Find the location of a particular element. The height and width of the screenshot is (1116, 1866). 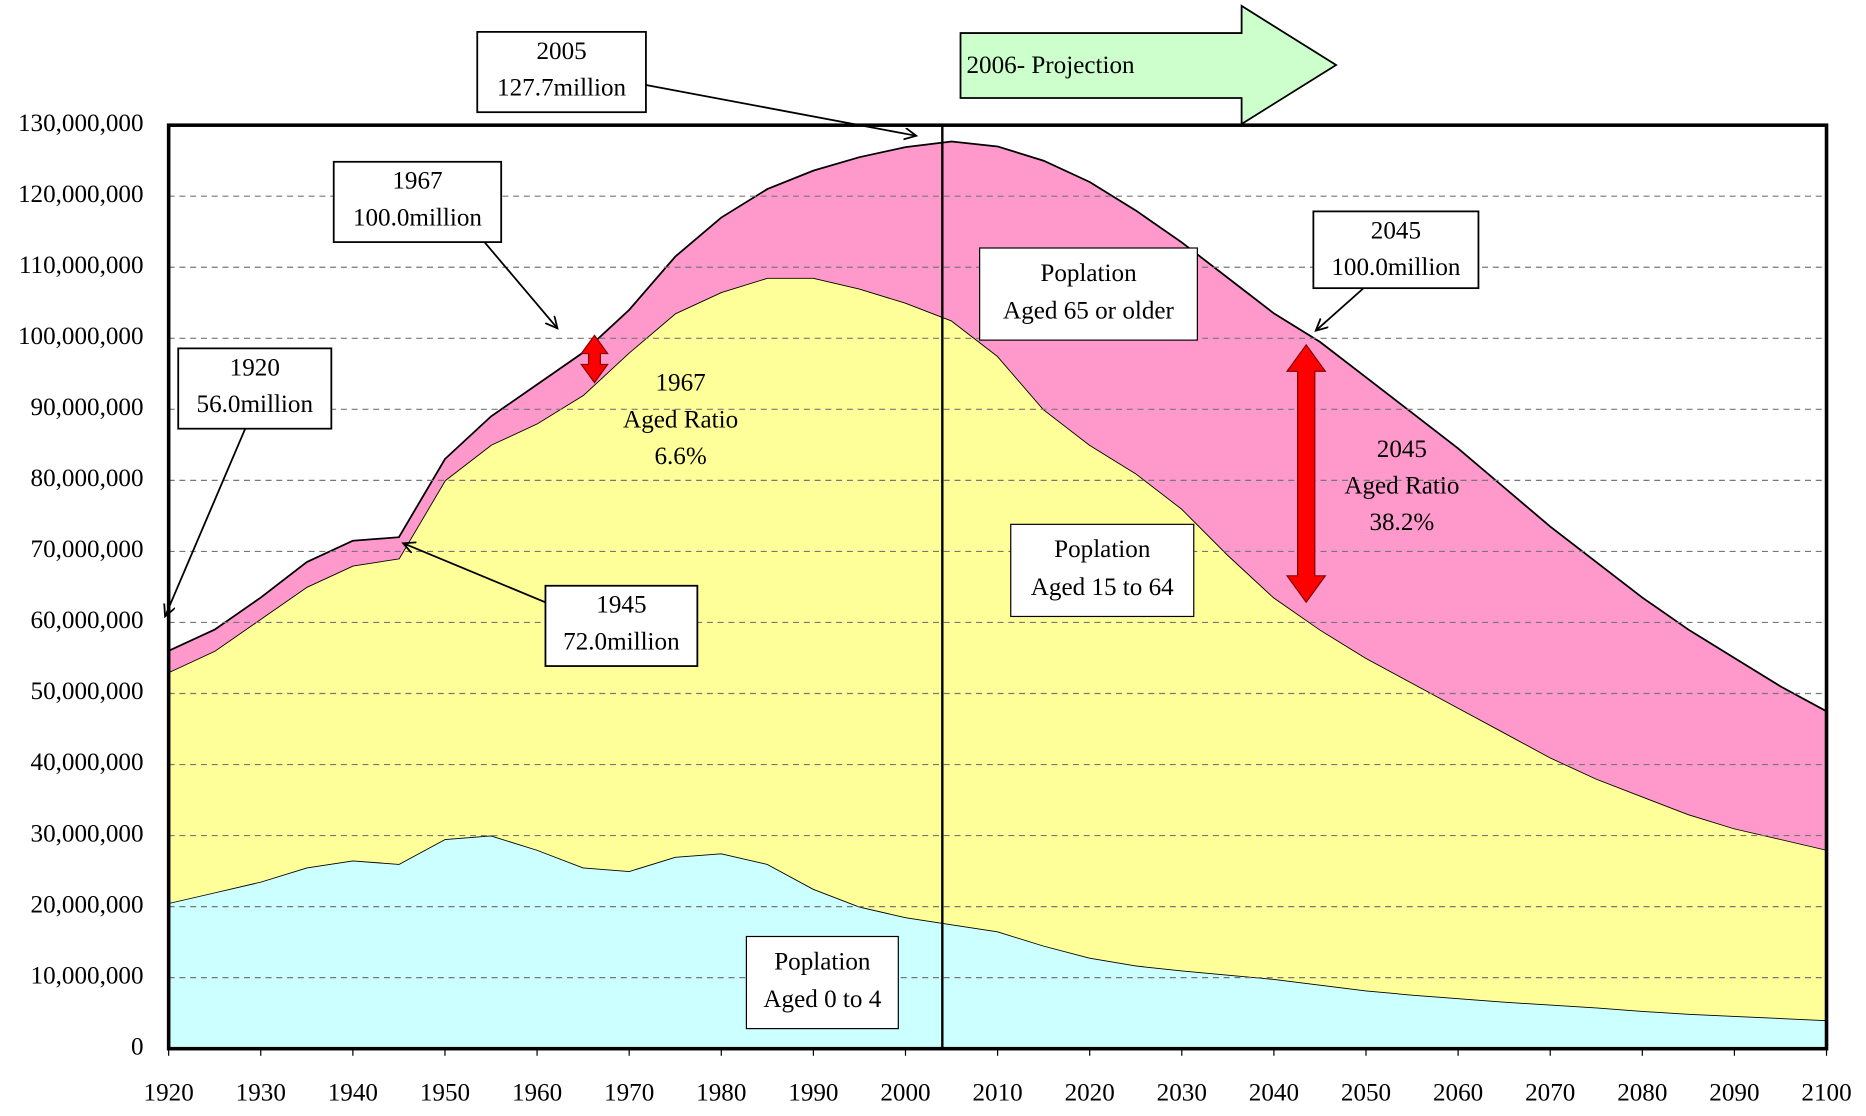

y-tick-label: 40,000,000 is located at coordinates (87, 762).